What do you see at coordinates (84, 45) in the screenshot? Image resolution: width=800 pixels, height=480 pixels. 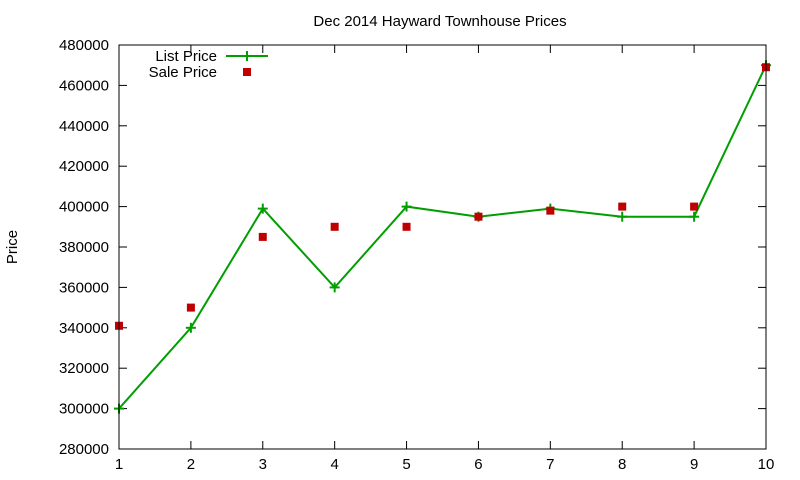 I see `y-tick-label: 480000` at bounding box center [84, 45].